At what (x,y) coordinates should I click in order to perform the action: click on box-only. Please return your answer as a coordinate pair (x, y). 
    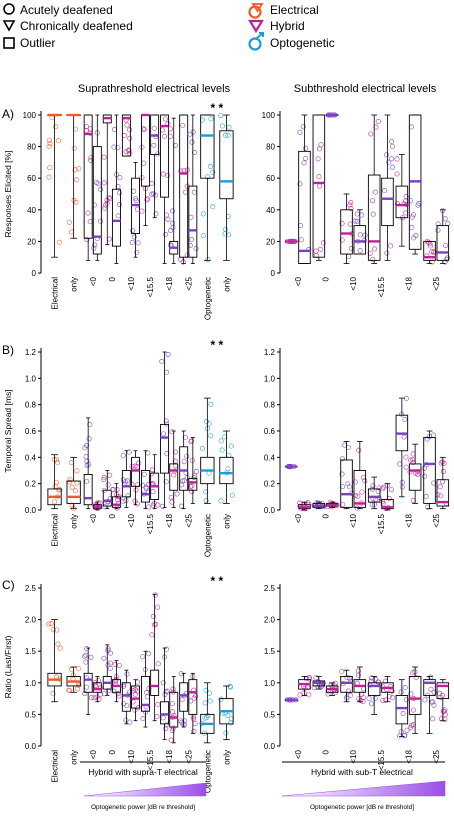
    Looking at the image, I should click on (73, 484).